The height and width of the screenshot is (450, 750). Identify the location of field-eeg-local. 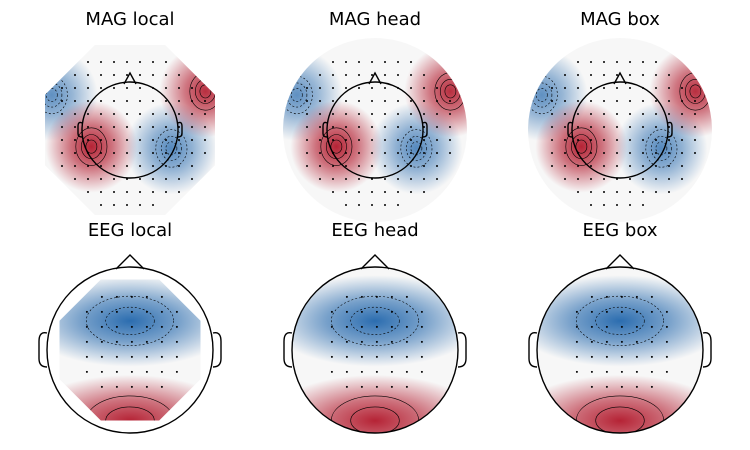
(130, 350).